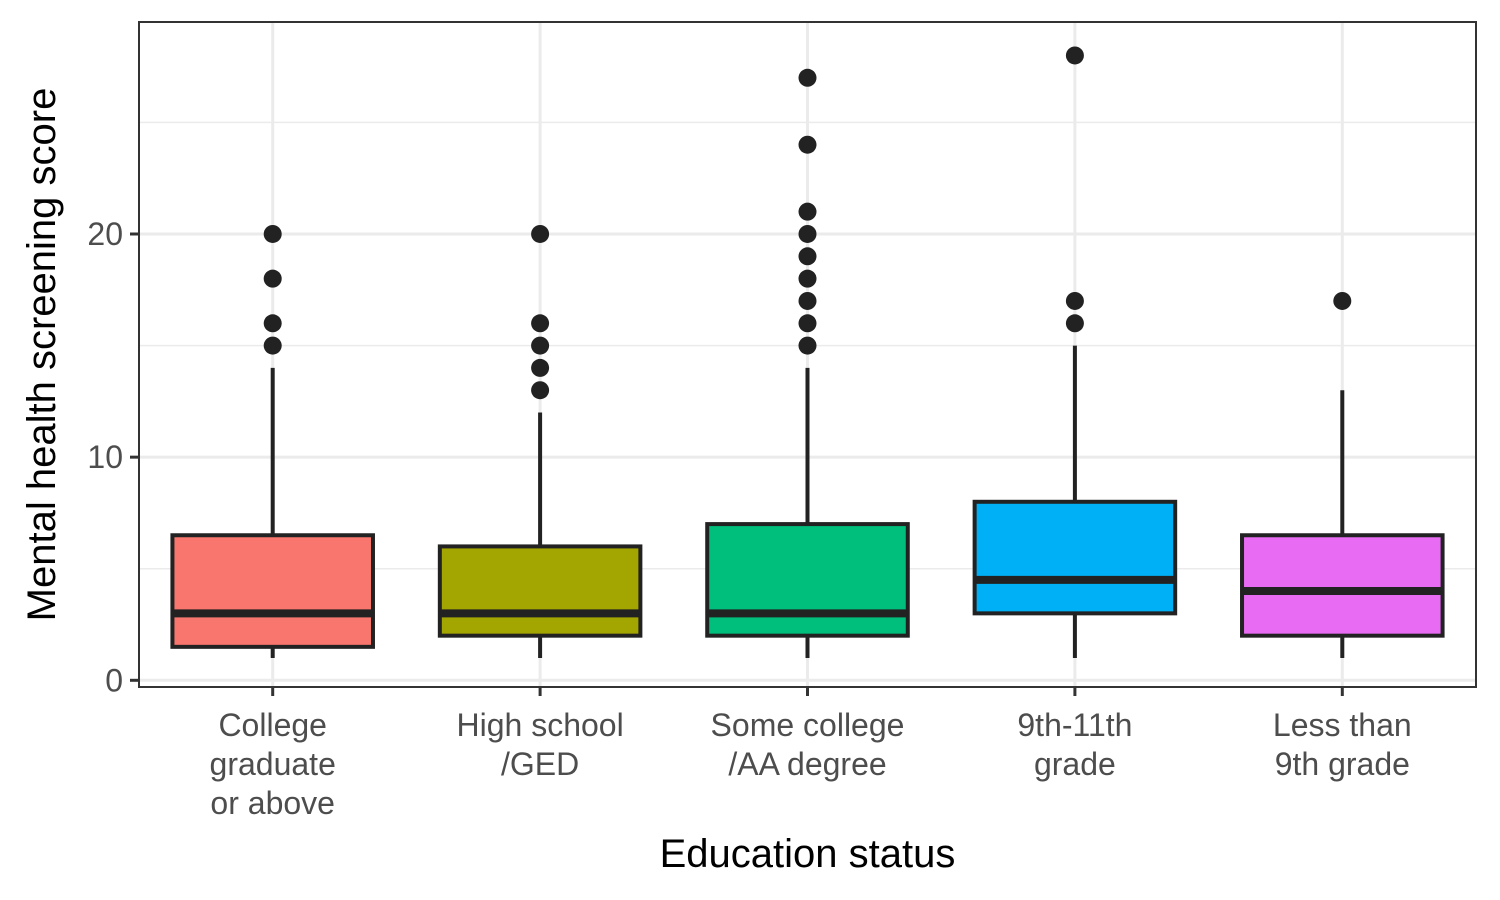  I want to click on x-tick-label: College graduate or above, so click(273, 764).